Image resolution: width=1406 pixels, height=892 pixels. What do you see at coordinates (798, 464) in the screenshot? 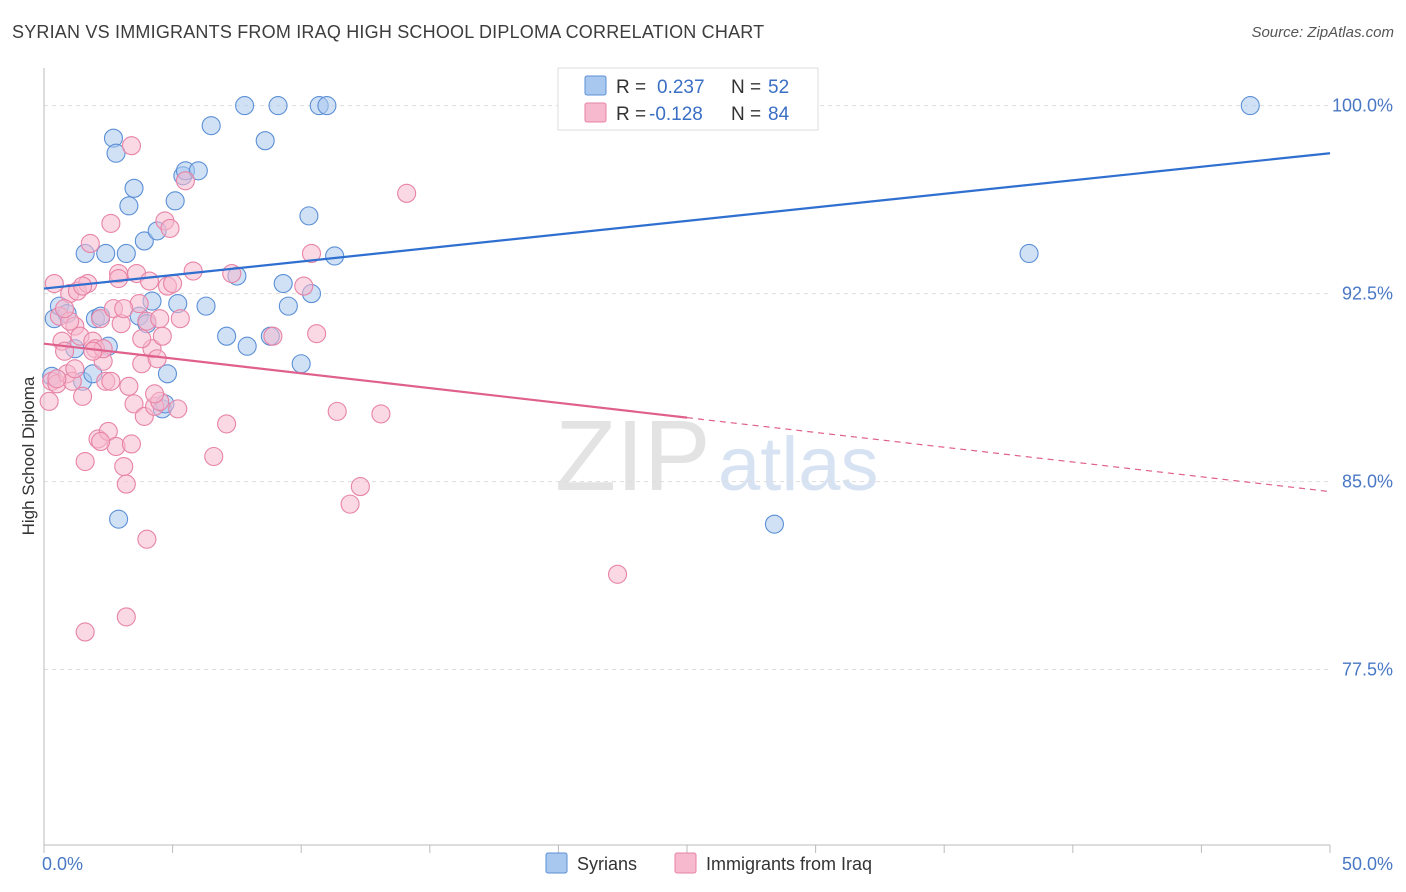
I see `watermark-atlas: atlas` at bounding box center [798, 464].